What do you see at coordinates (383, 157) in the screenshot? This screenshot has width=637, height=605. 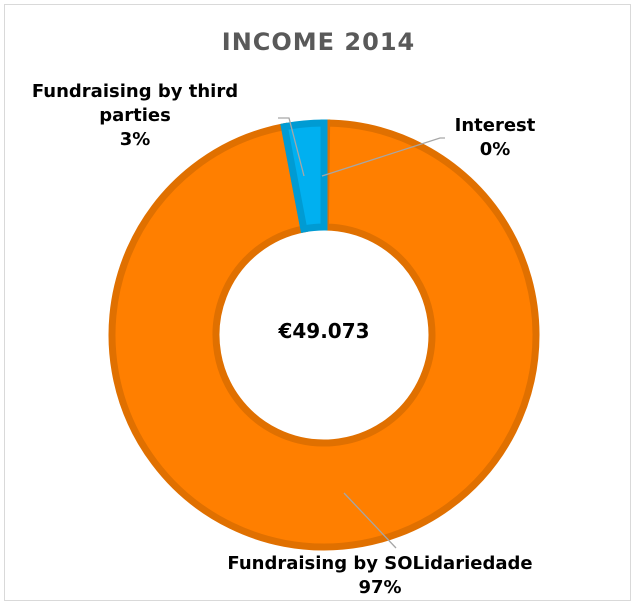 I see `leader-line-interest` at bounding box center [383, 157].